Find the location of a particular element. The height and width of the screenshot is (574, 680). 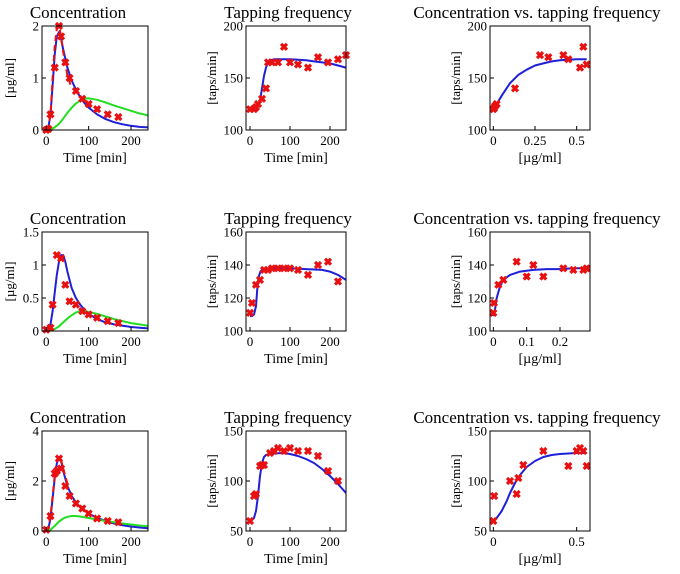

x-tick-label: 0.2 is located at coordinates (560, 341).